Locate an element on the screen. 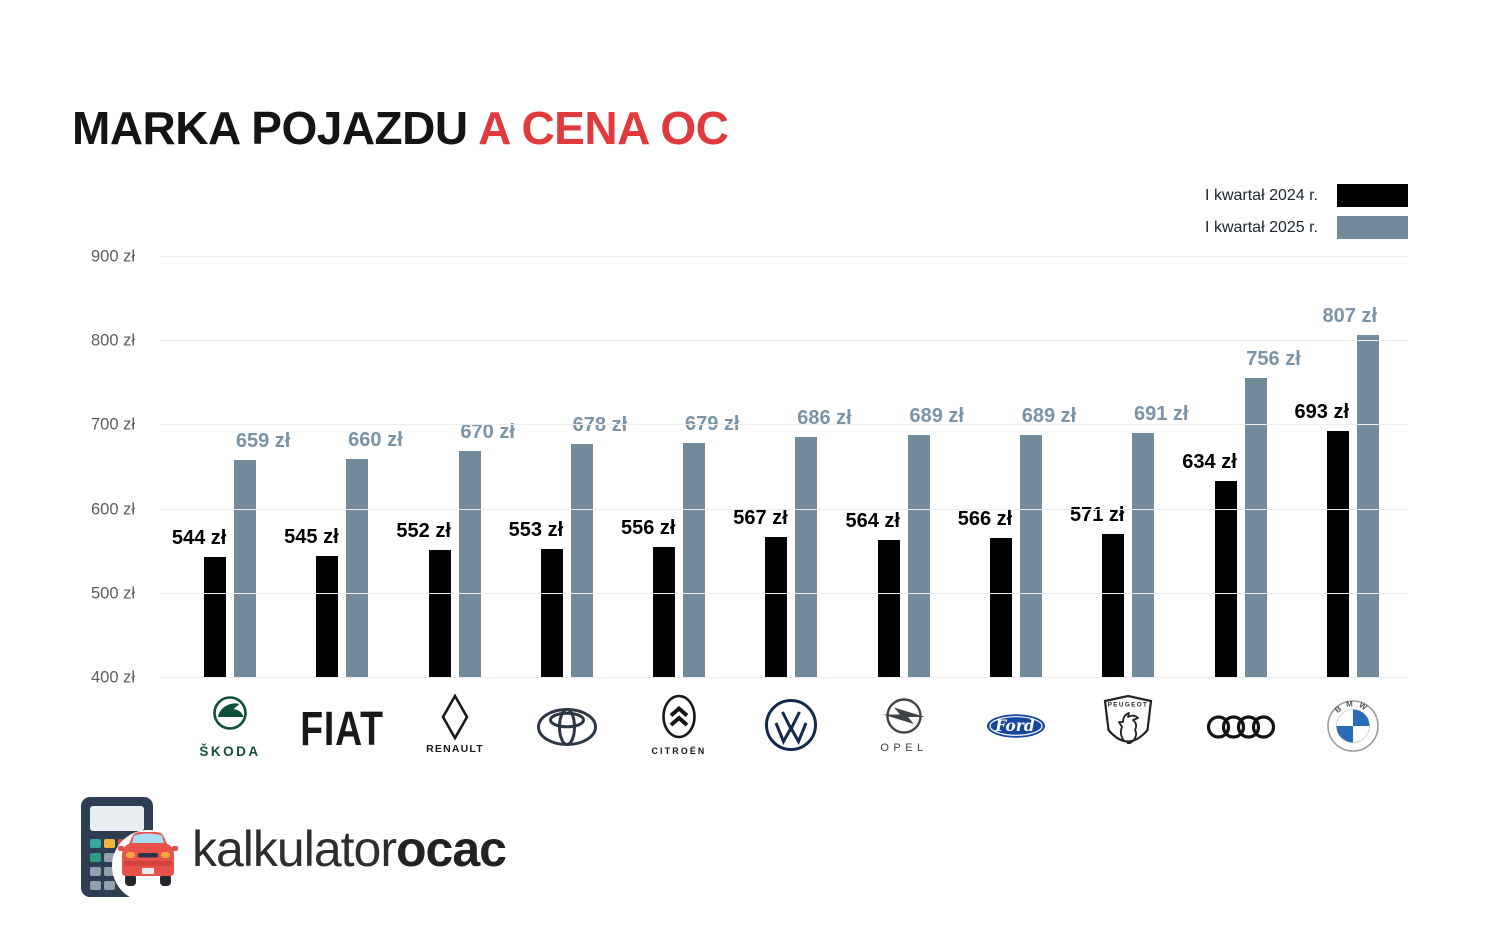 This screenshot has height=950, width=1500. logo-toyota is located at coordinates (567, 727).